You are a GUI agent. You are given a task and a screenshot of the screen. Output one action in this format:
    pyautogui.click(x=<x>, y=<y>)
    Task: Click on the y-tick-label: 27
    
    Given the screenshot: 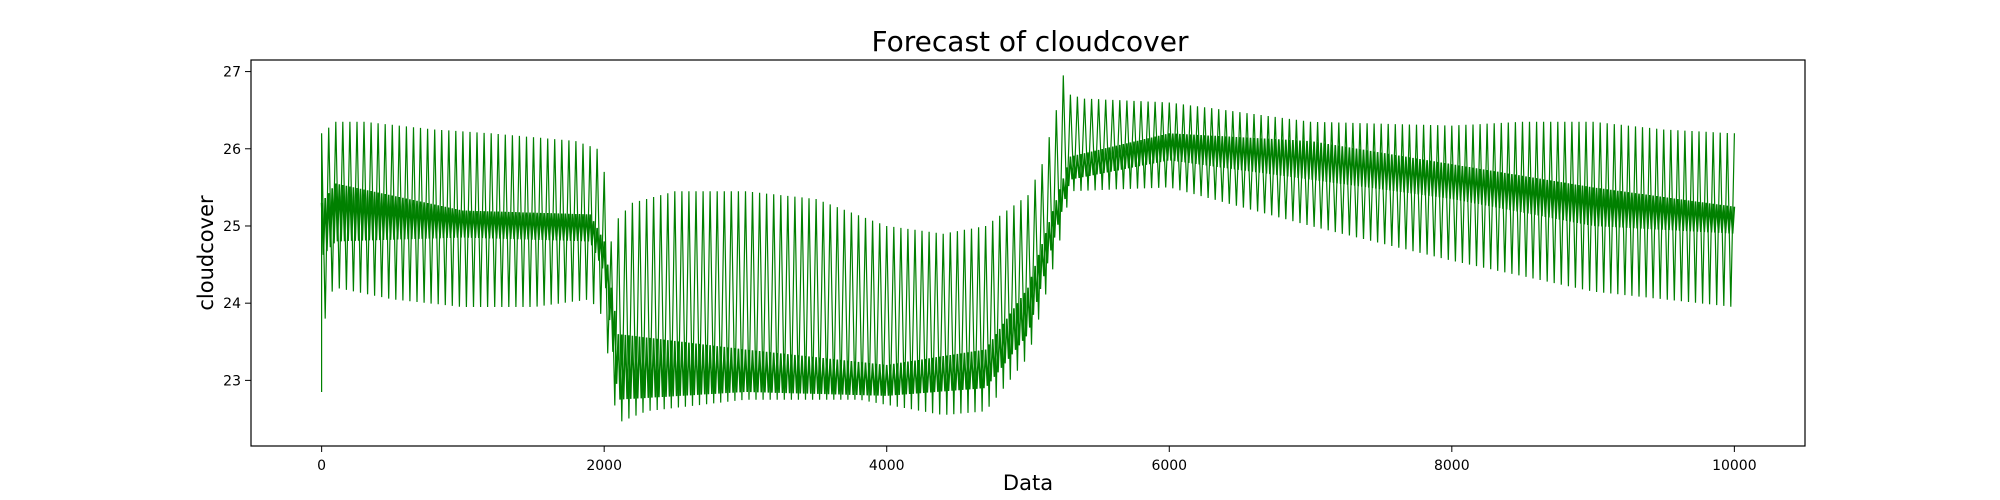 What is the action you would take?
    pyautogui.click(x=232, y=73)
    